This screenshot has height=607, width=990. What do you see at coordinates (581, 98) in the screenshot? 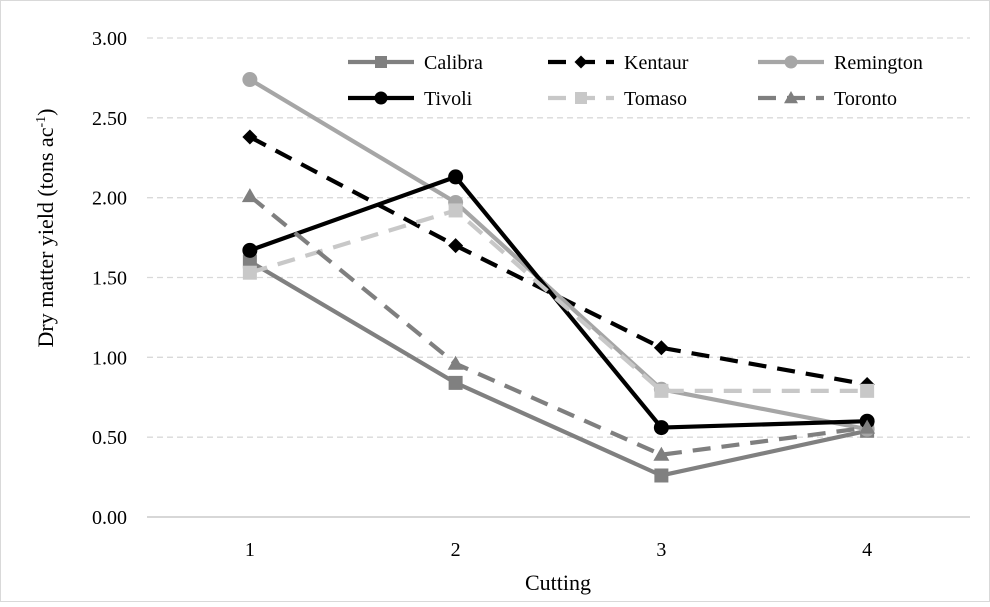
I see `legend-marker-tomaso` at bounding box center [581, 98].